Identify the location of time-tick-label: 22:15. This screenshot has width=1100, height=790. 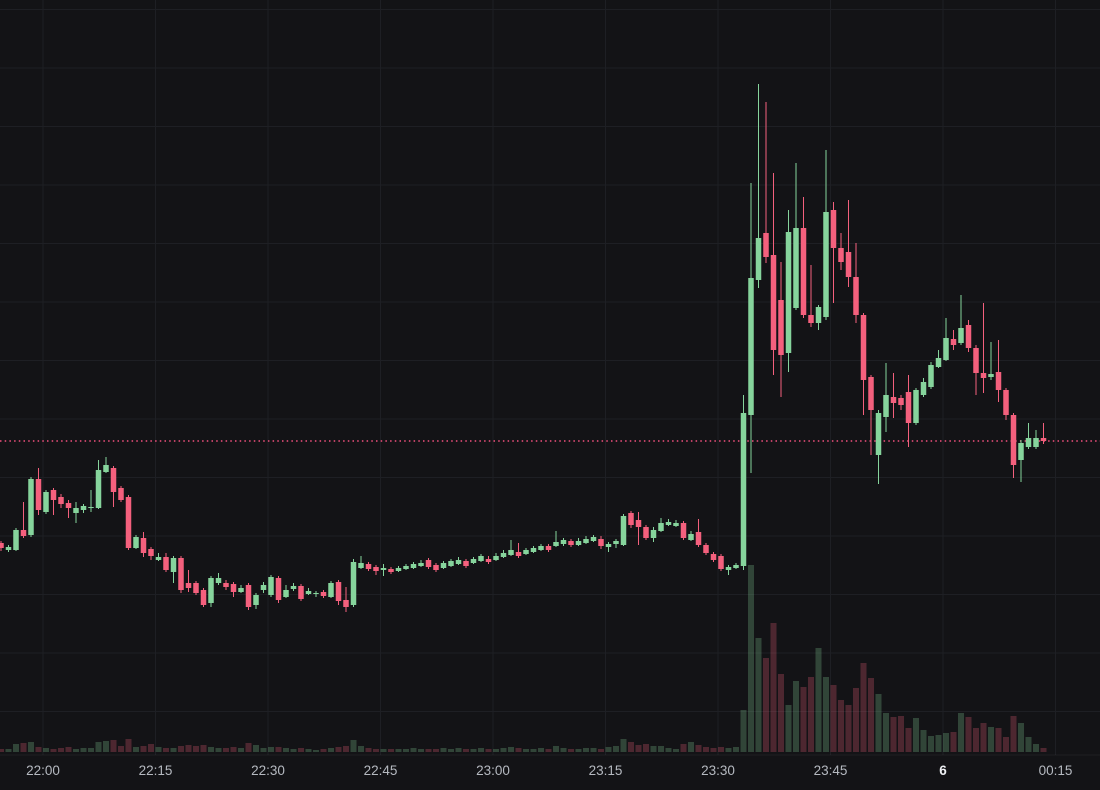
(156, 770).